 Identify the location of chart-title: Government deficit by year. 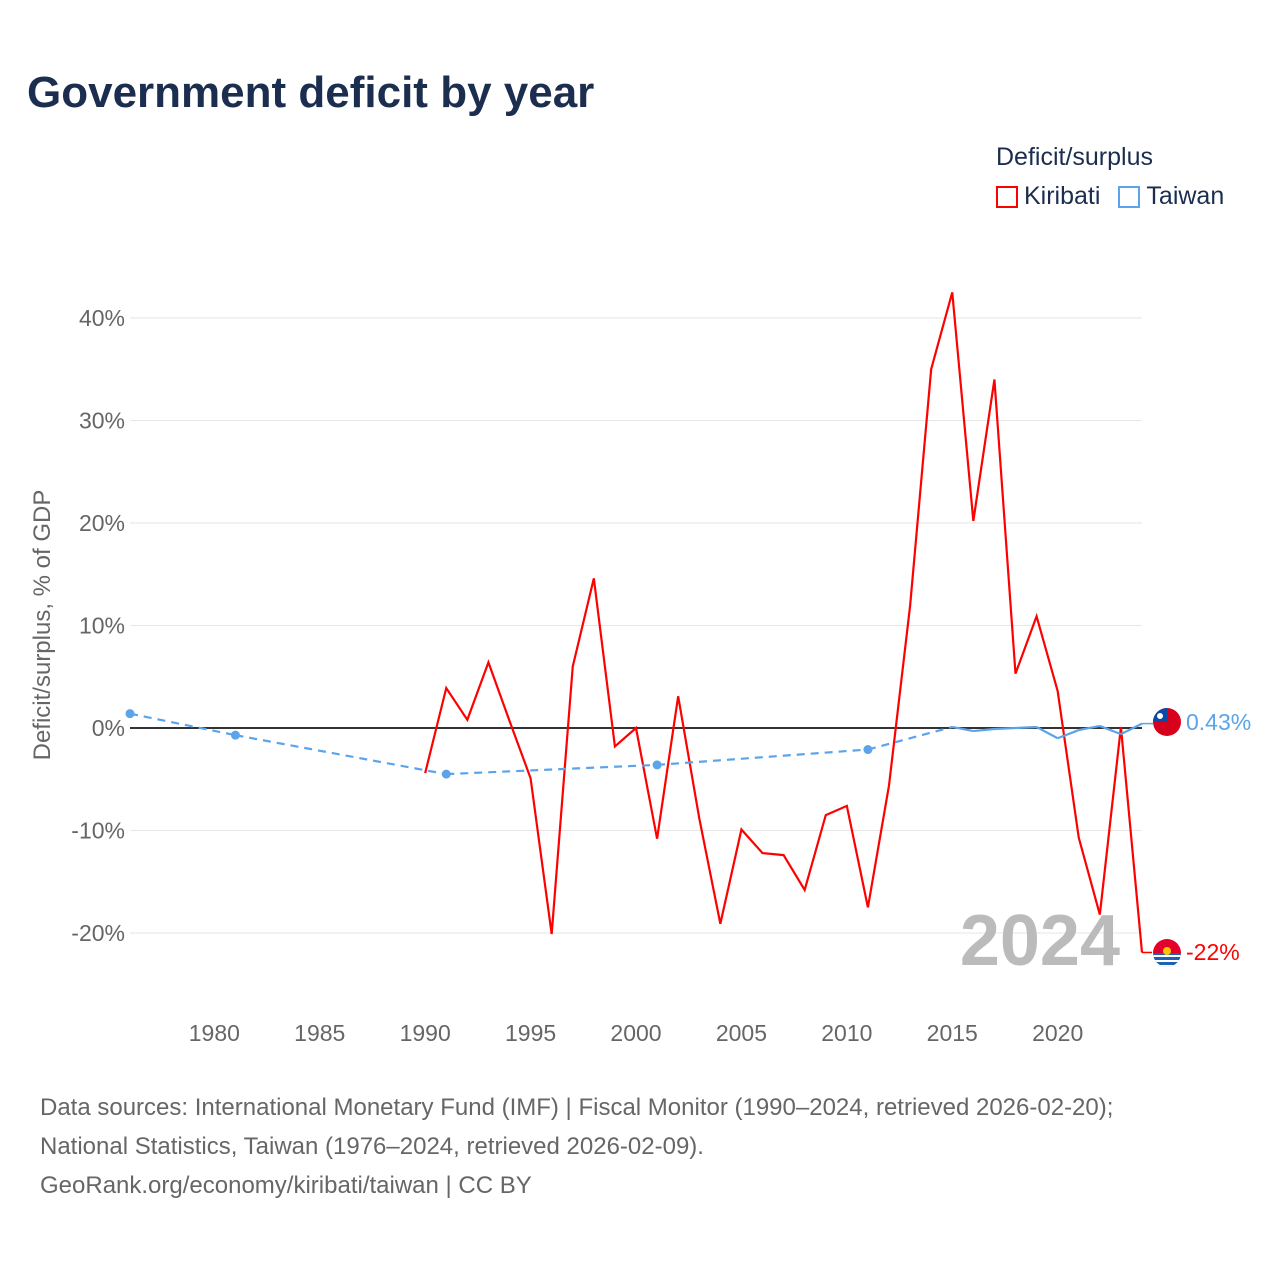
(311, 92).